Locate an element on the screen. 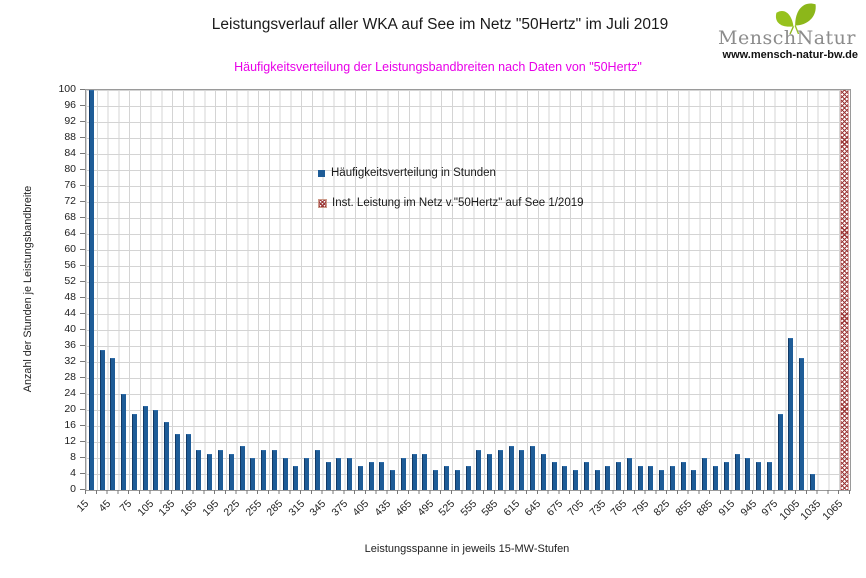 Image resolution: width=866 pixels, height=578 pixels. y-tick-label: 36 is located at coordinates (70, 345).